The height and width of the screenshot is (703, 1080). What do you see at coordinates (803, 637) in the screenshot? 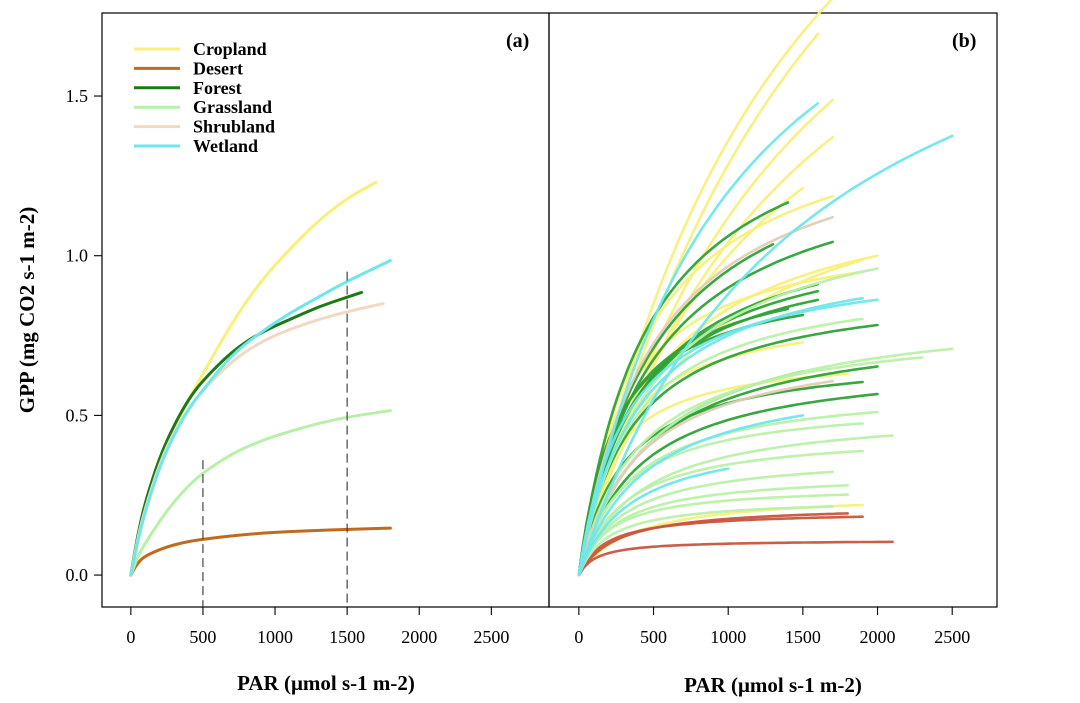
I see `x-tick-label-b-1500: 1500` at bounding box center [803, 637].